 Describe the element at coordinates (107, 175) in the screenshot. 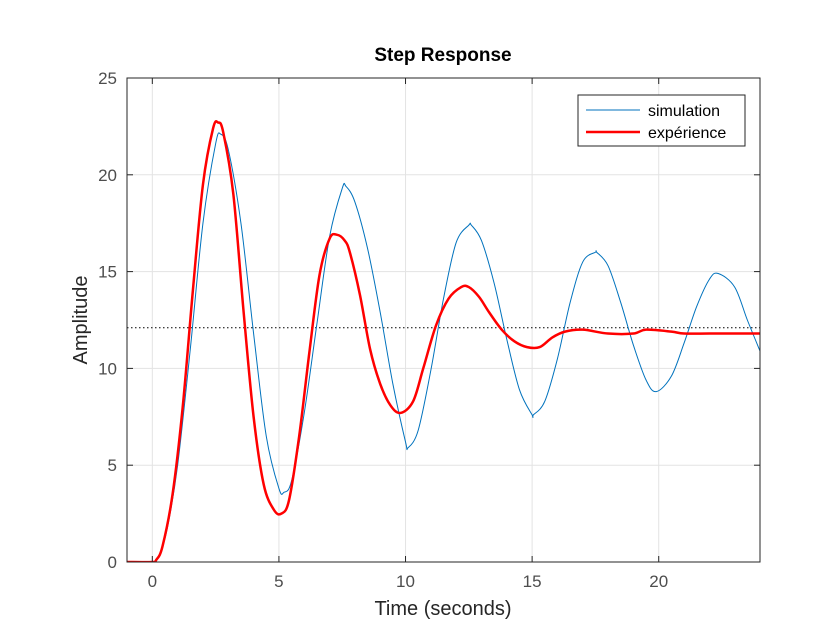

I see `y-tick-label: 20` at that location.